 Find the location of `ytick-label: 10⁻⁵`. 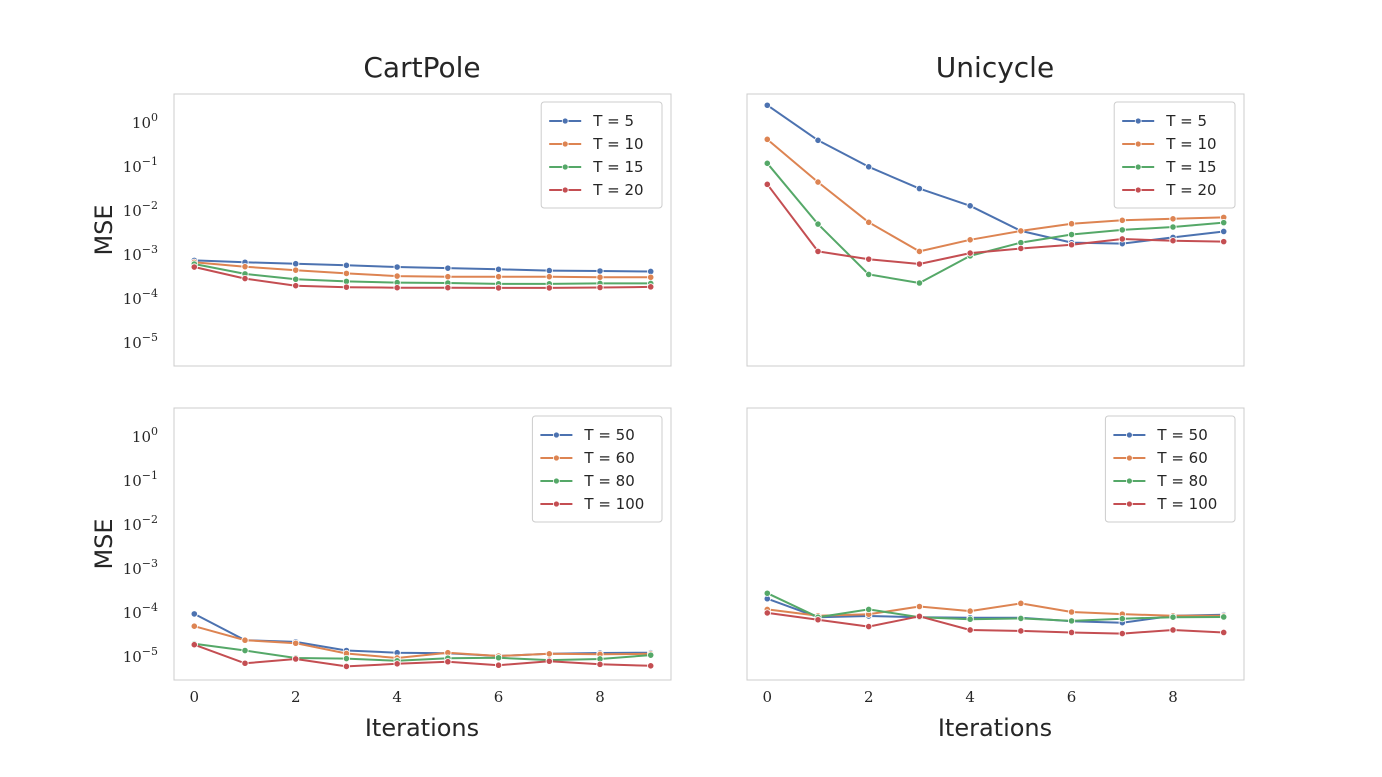

ytick-label: 10⁻⁵ is located at coordinates (140, 341).